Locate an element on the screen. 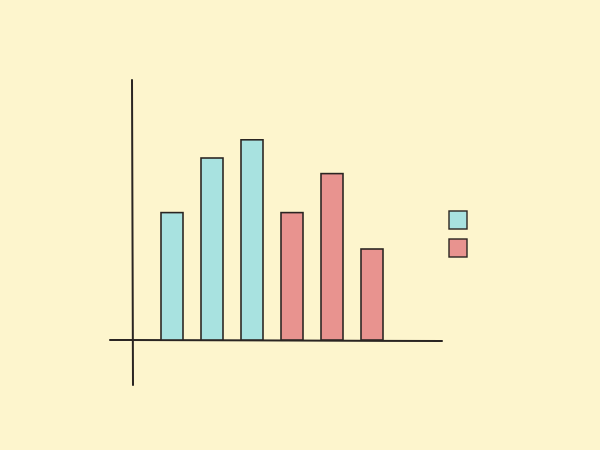 Image resolution: width=600 pixels, height=450 pixels. x-axis is located at coordinates (276, 340).